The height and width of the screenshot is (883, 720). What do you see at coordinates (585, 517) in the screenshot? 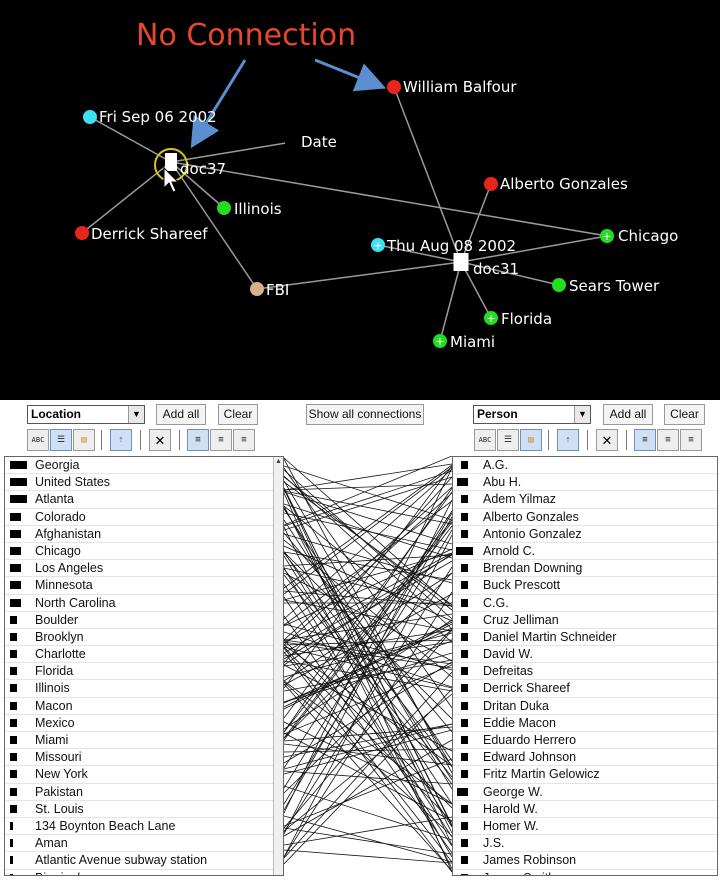
I see `list-item: Alberto Gonzales` at bounding box center [585, 517].